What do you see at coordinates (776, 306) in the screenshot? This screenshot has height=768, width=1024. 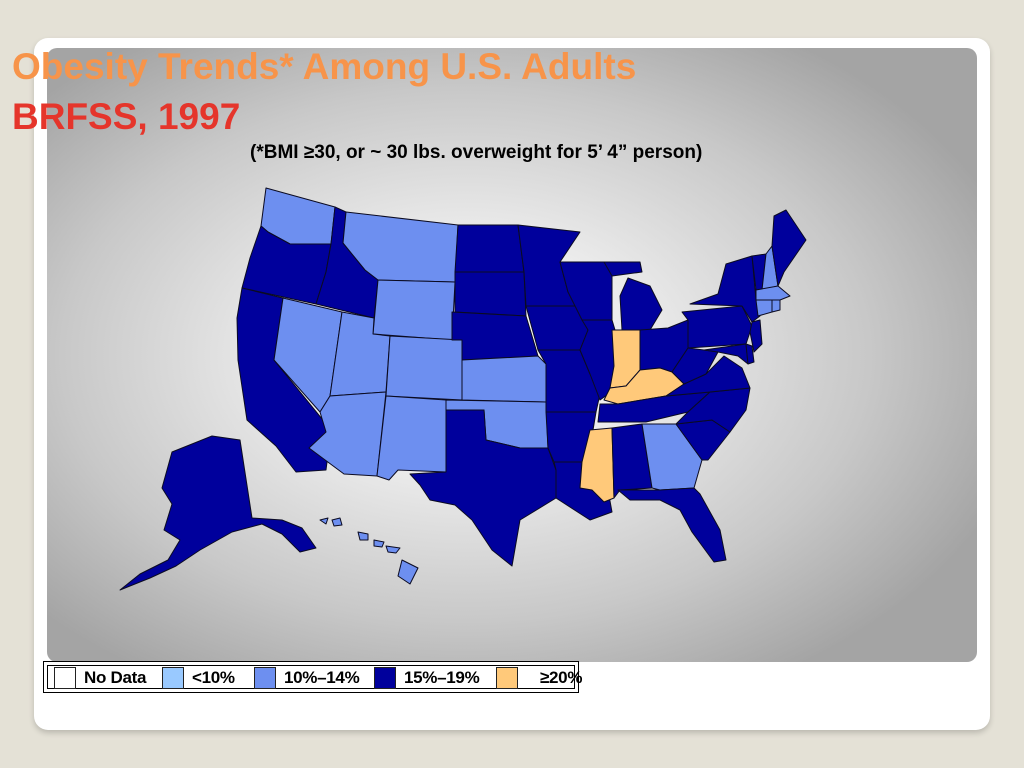 I see `state-RI` at bounding box center [776, 306].